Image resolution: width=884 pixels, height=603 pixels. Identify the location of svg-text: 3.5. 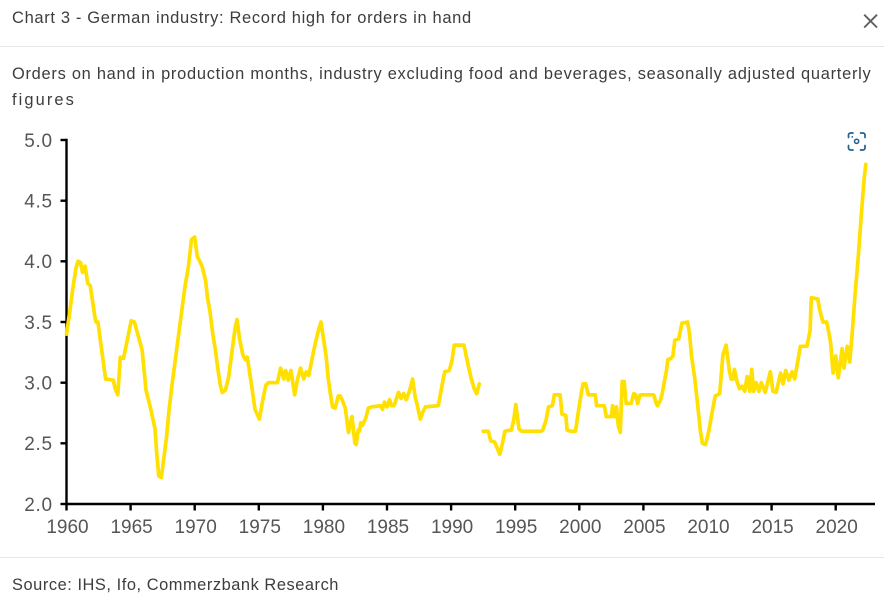
(38, 323).